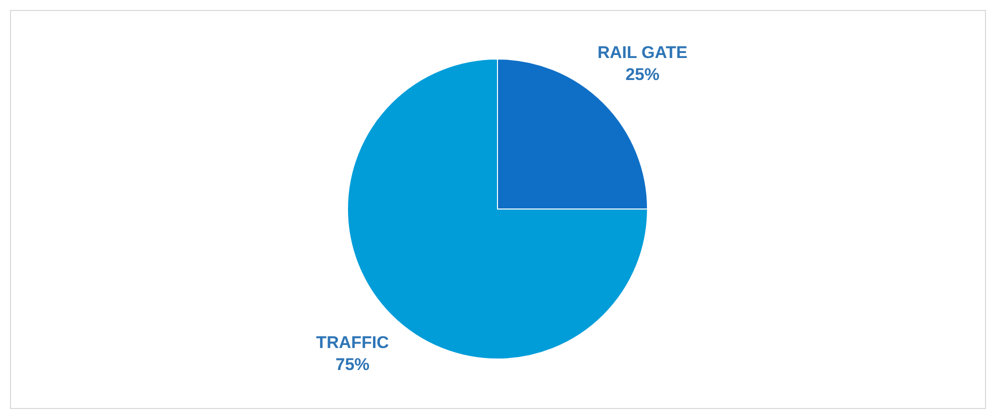 This screenshot has height=418, width=995. I want to click on slice-label: TRAFFIC, so click(352, 342).